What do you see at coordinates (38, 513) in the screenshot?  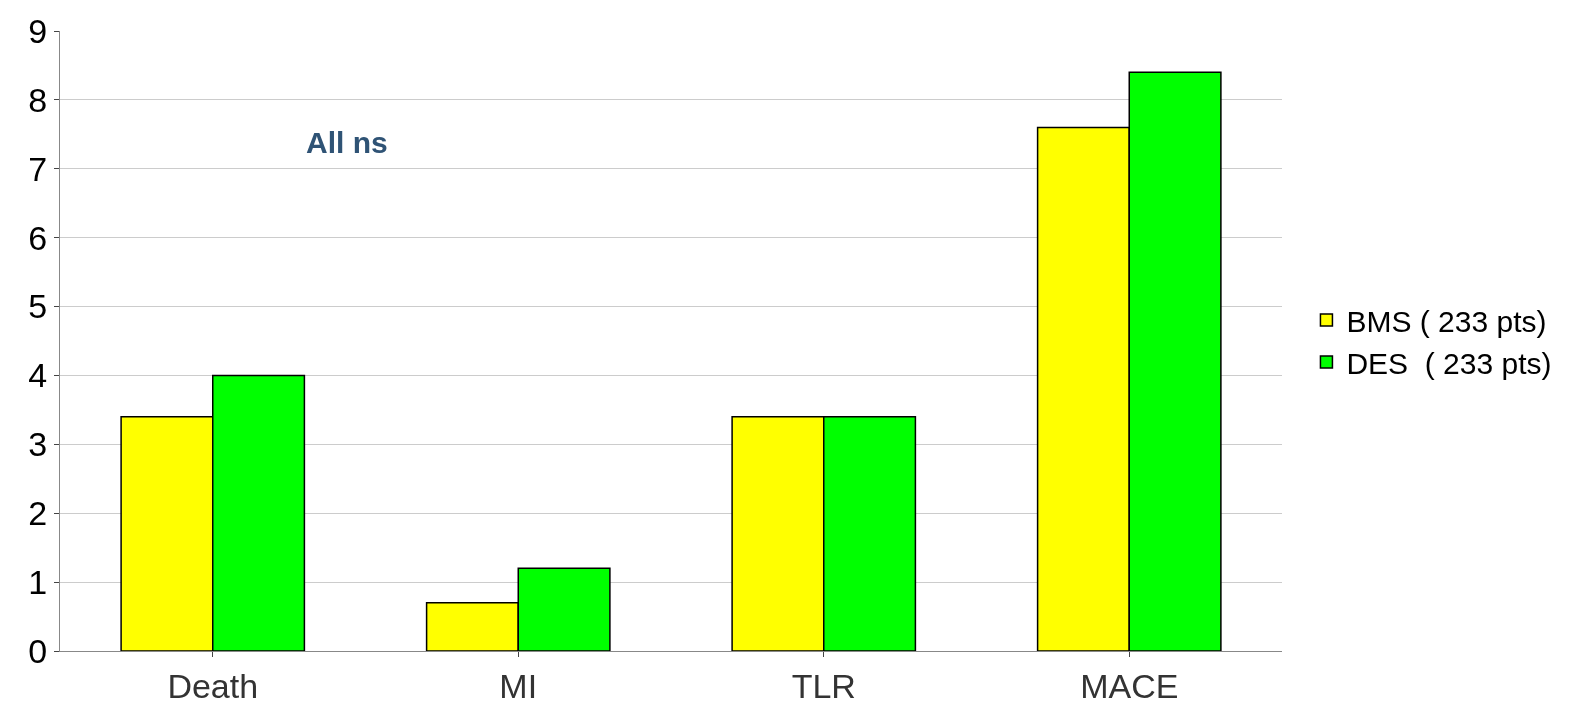 I see `y-tick-label: 2` at bounding box center [38, 513].